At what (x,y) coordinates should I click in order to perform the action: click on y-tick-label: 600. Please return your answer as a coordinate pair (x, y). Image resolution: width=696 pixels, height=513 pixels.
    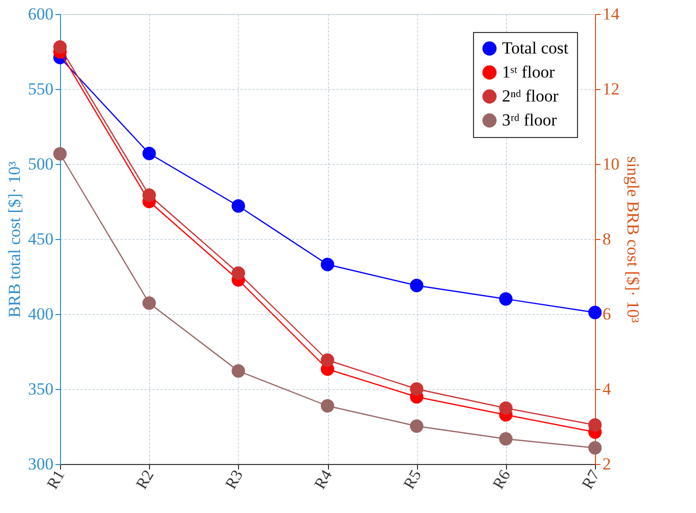
    Looking at the image, I should click on (41, 14).